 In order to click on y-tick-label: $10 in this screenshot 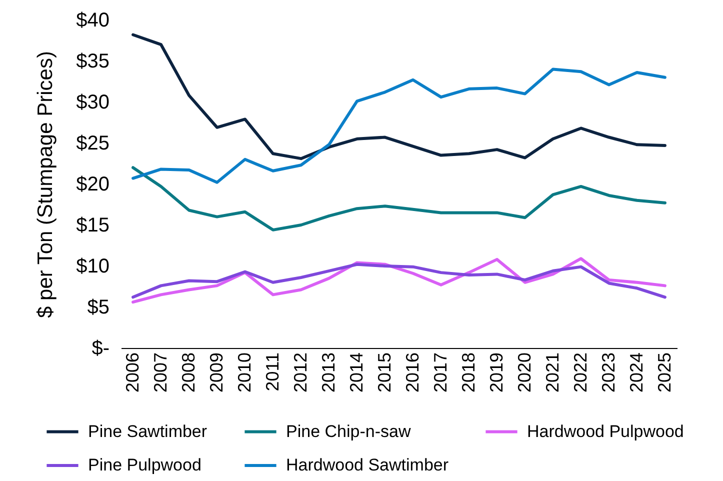, I will do `click(93, 267)`.